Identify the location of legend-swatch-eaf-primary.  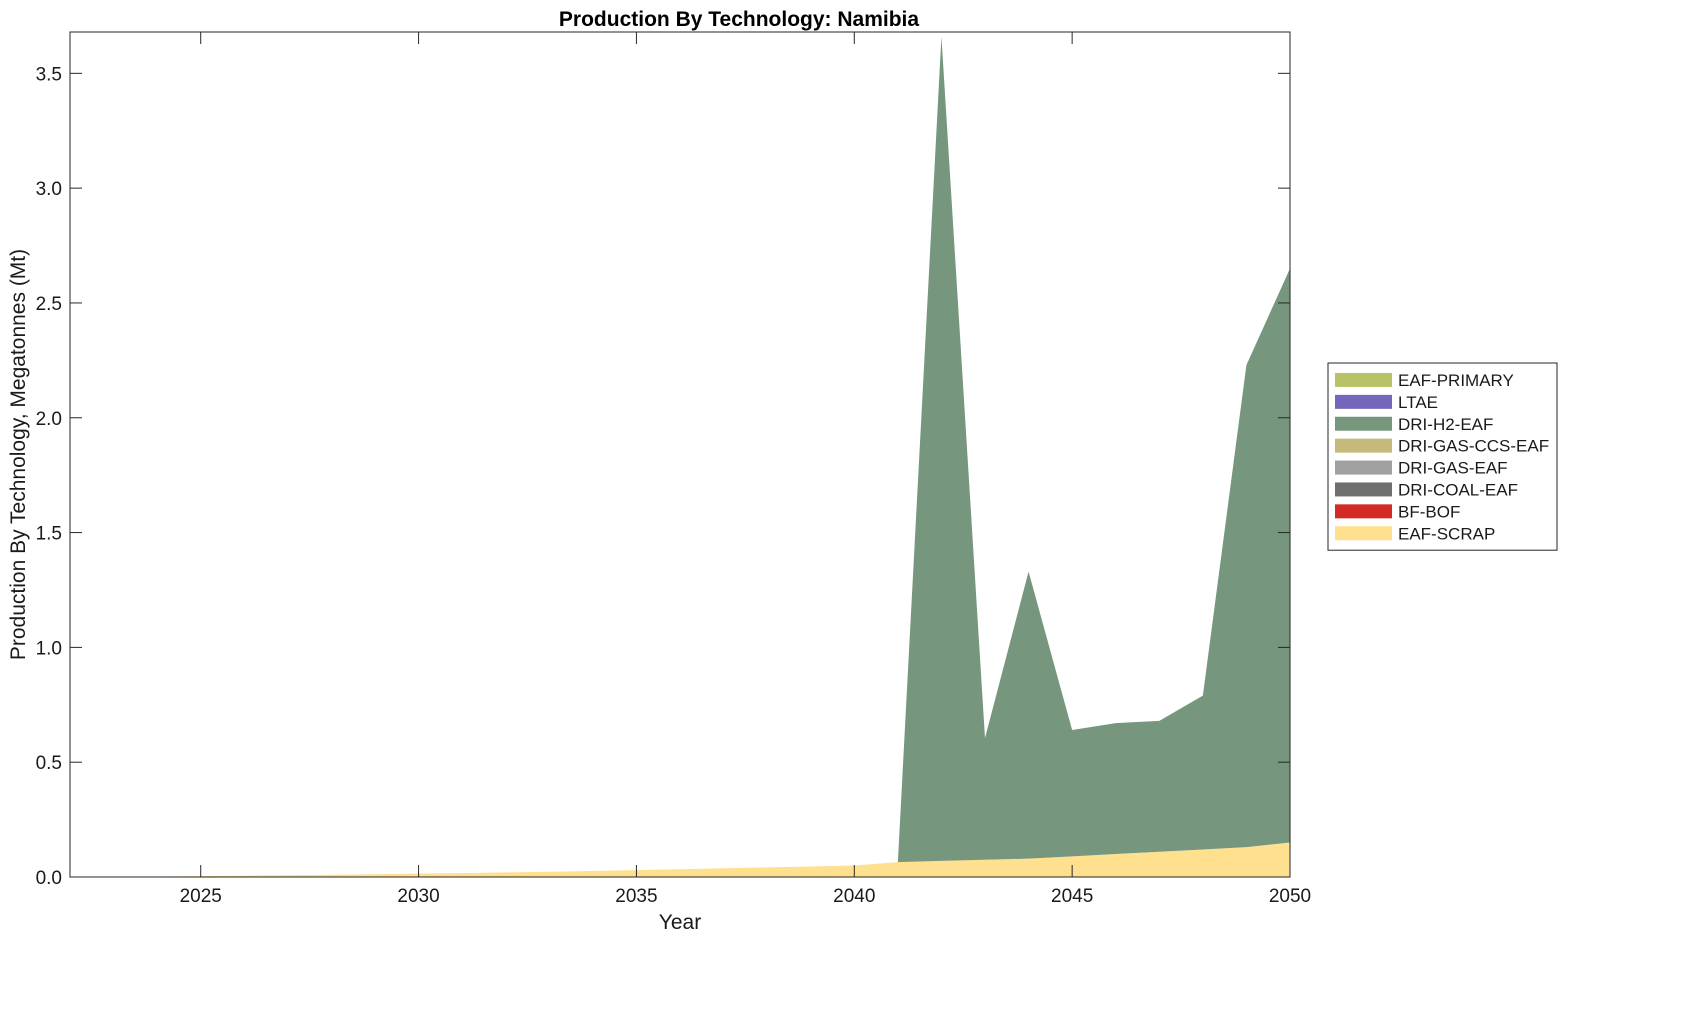
(1363, 379).